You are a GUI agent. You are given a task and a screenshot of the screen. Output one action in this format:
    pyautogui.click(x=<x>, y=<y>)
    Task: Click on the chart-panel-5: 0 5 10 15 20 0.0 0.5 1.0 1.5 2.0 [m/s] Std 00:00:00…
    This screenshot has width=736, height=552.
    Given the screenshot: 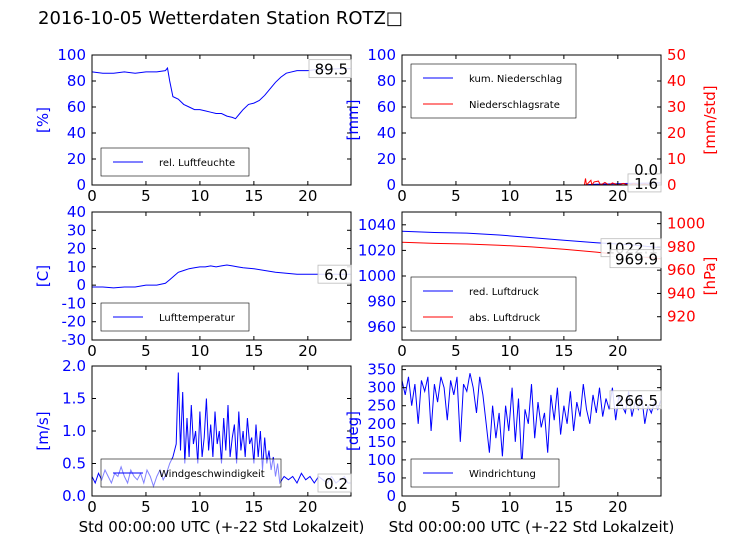 What is the action you would take?
    pyautogui.click(x=199, y=446)
    